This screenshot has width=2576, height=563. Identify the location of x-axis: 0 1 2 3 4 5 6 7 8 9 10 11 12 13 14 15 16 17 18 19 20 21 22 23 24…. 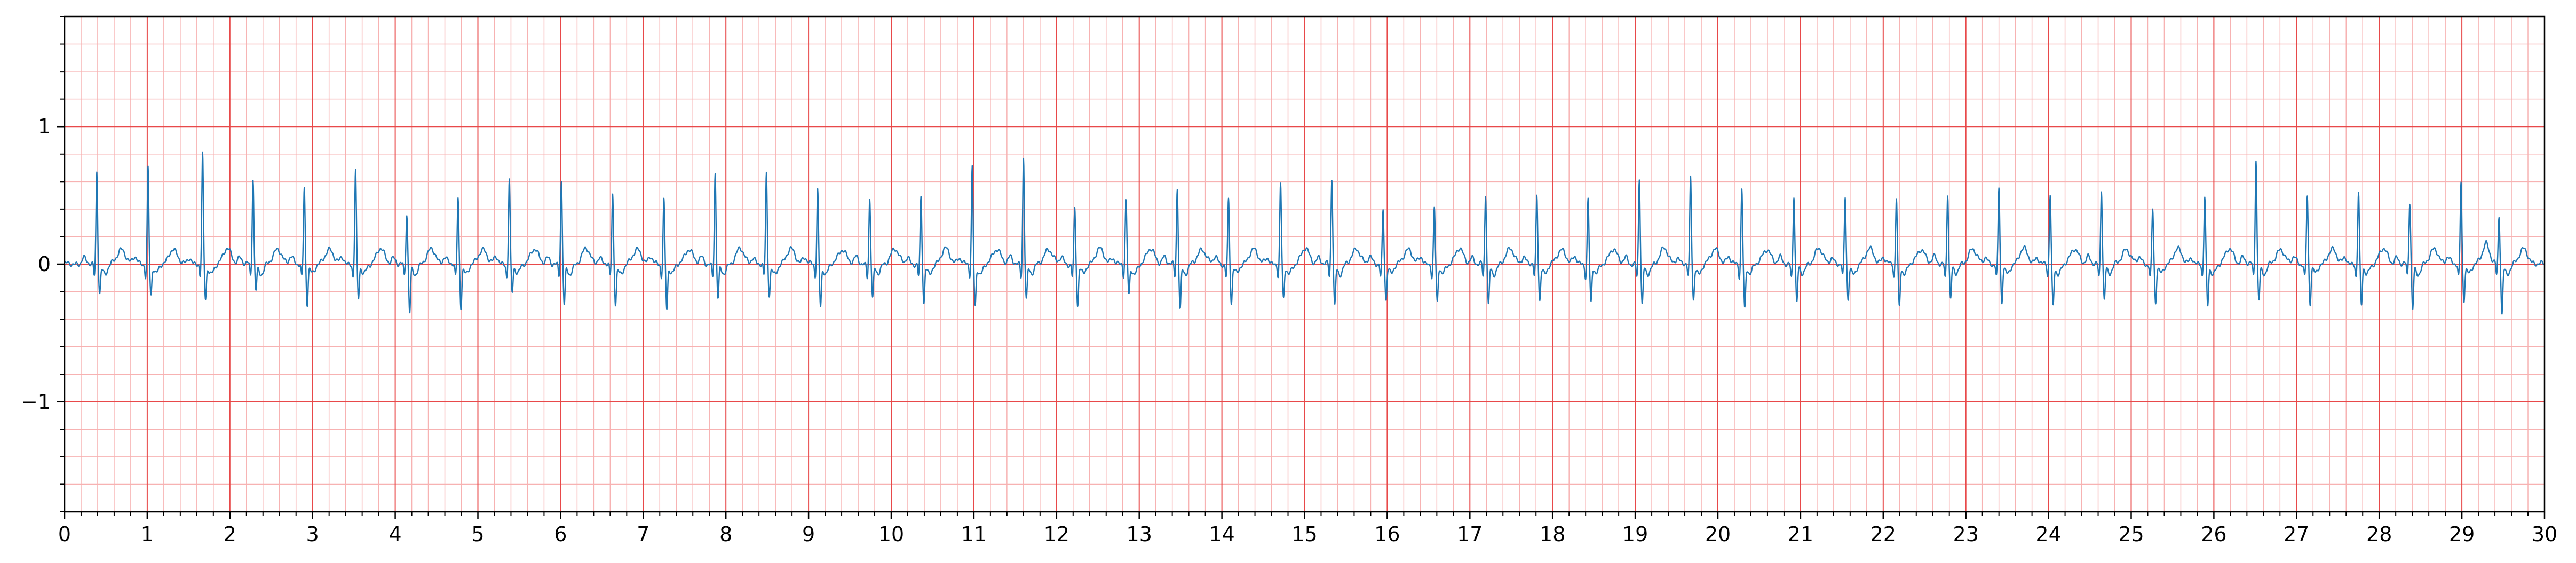
(1307, 529).